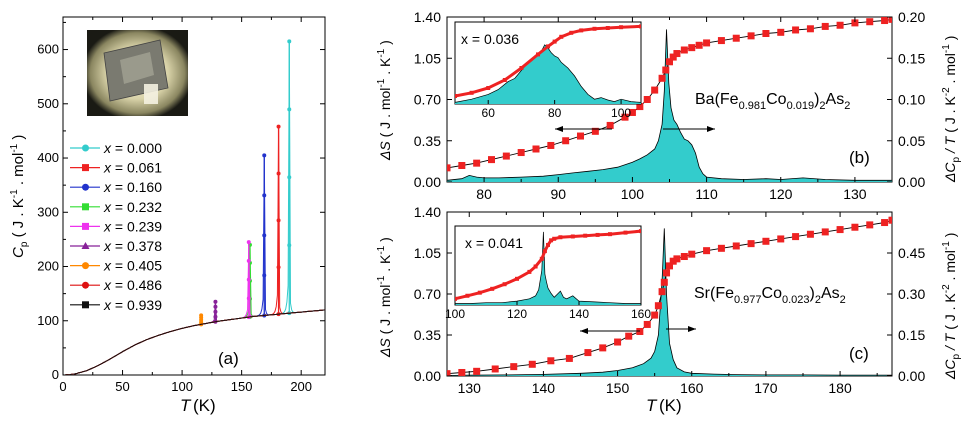 The image size is (969, 431). I want to click on legend-marker-x0.160, so click(85, 187).